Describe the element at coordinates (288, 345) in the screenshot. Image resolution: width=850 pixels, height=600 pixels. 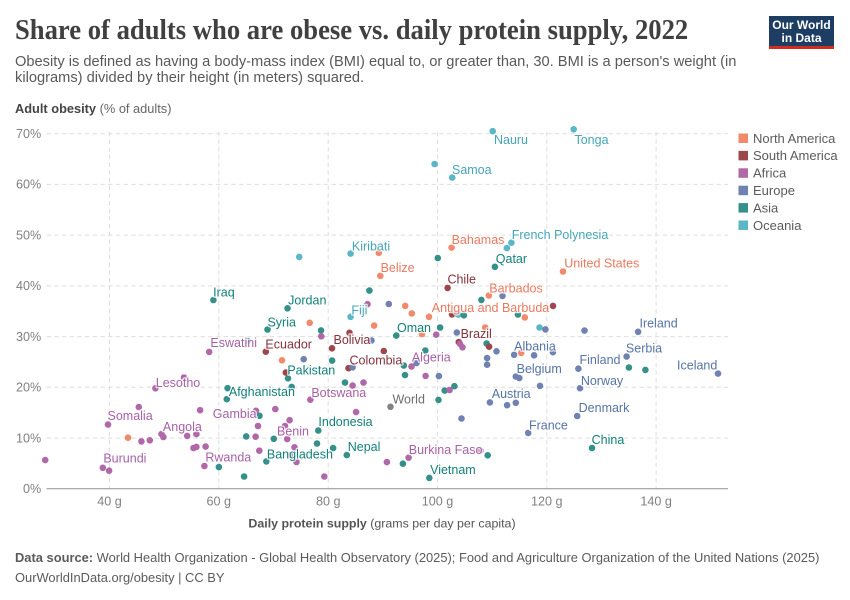
I see `svg-text: Ecuador` at that location.